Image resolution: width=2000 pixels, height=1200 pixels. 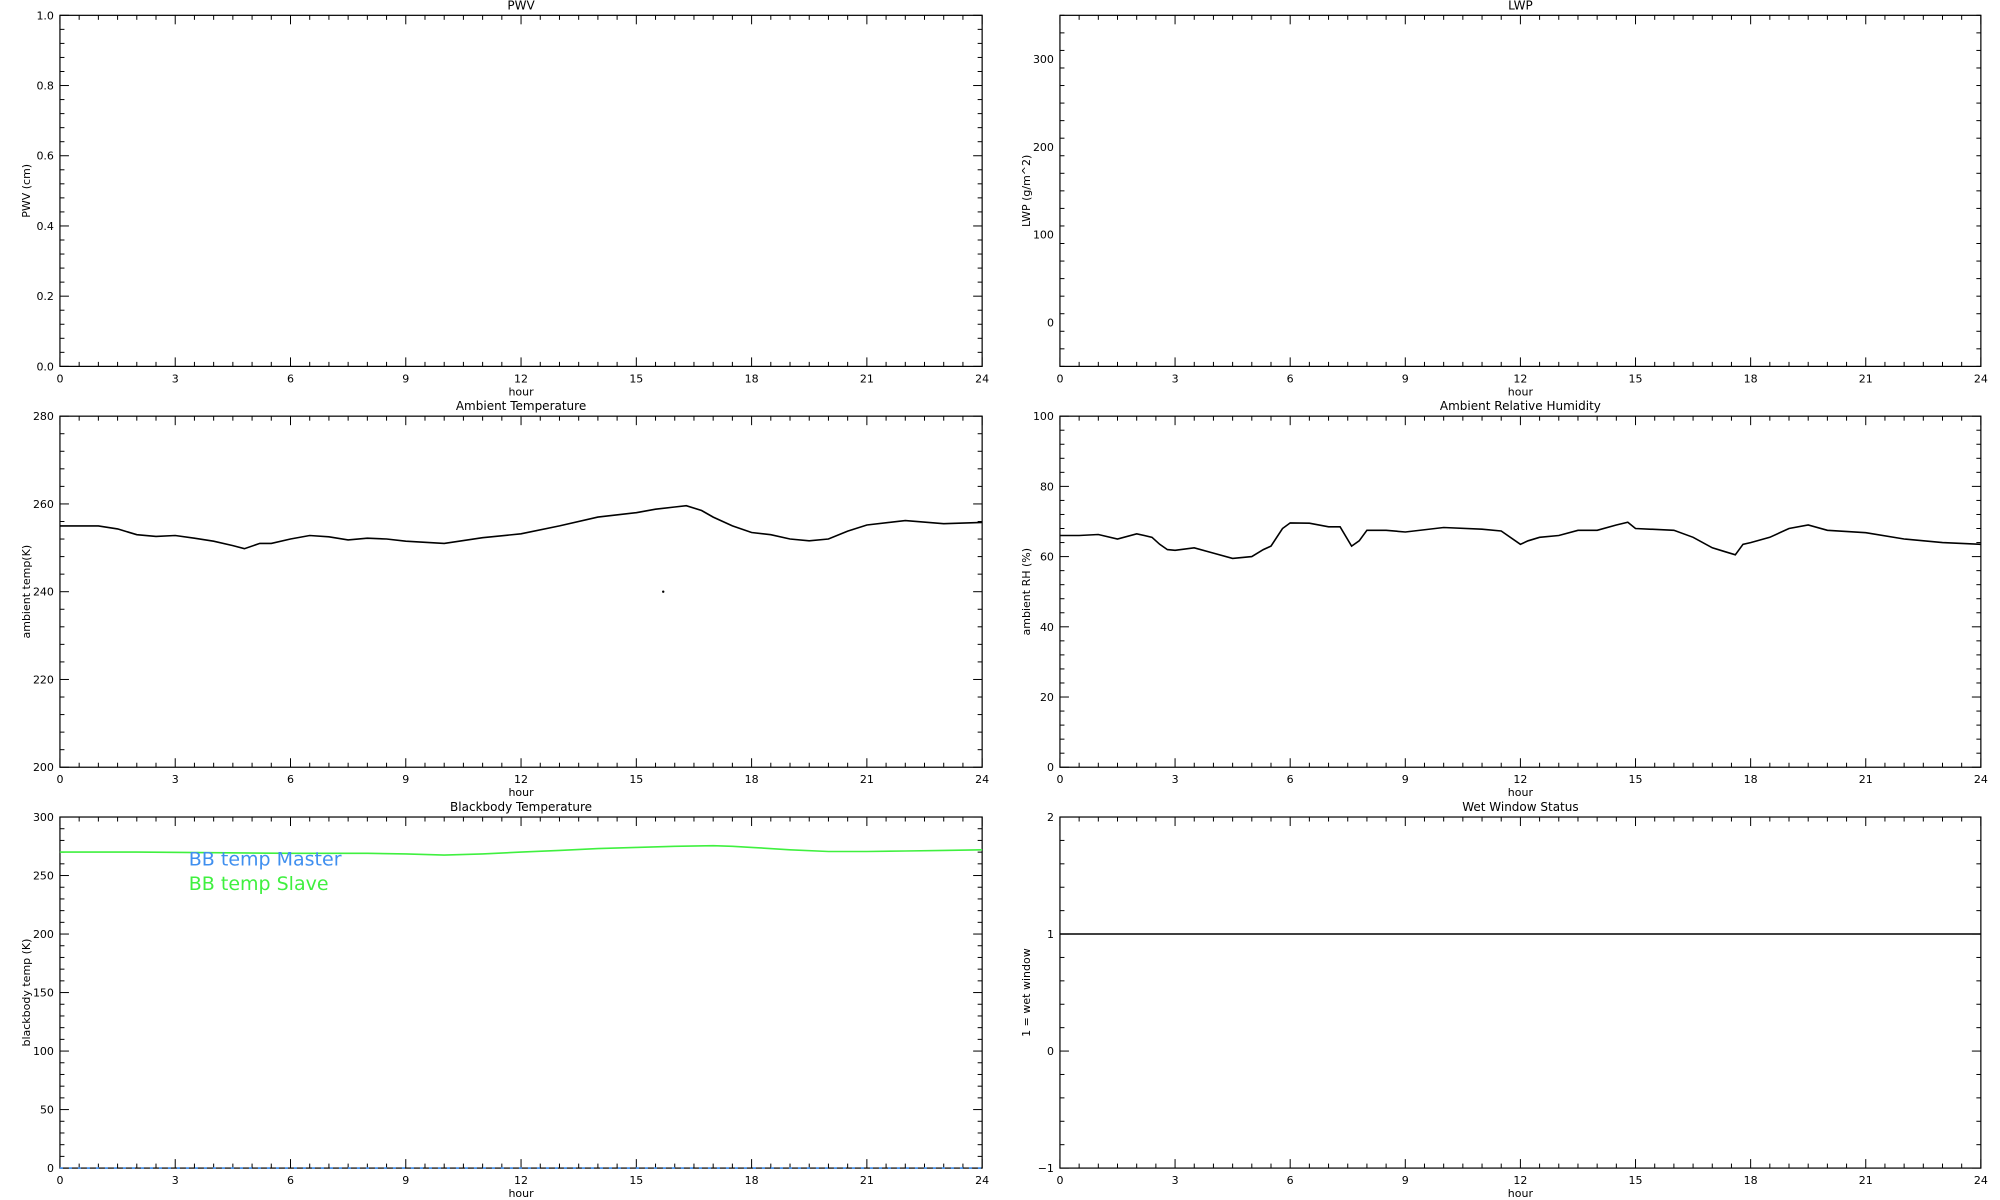 What do you see at coordinates (1050, 934) in the screenshot?
I see `y-tick-label: 1` at bounding box center [1050, 934].